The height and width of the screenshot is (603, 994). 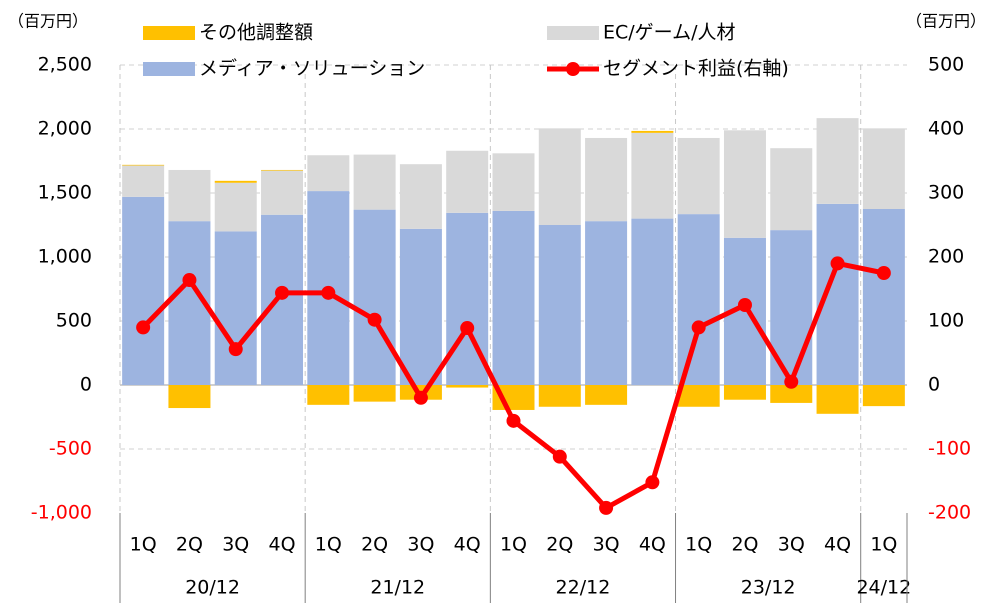 What do you see at coordinates (583, 588) in the screenshot?
I see `x-group-label: 22/12` at bounding box center [583, 588].